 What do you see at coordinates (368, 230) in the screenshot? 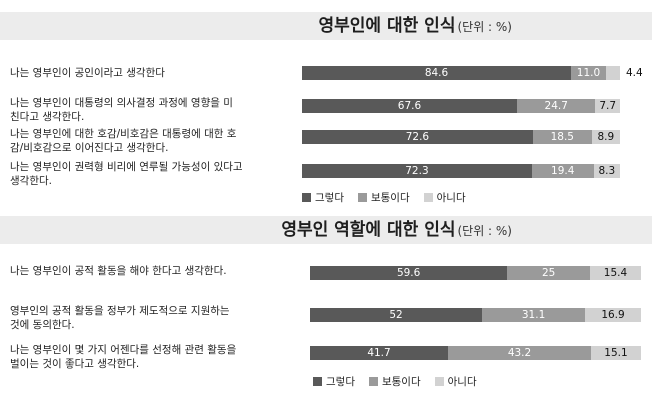
I see `chart-title-text: 영부인 역할에 대한 인식` at bounding box center [368, 230].